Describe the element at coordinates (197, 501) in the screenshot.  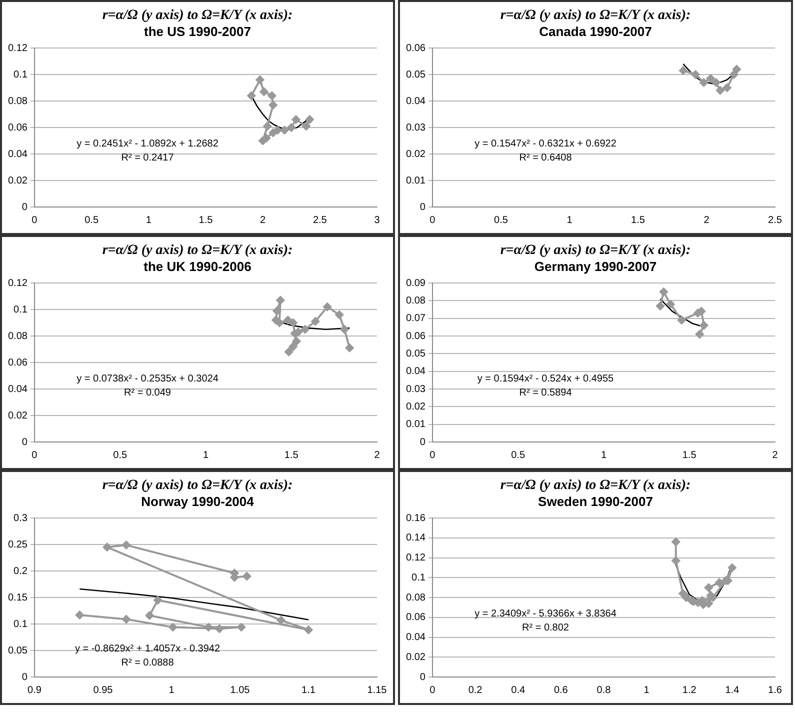
I see `chart-subtitle: Norway 1990-2004` at that location.